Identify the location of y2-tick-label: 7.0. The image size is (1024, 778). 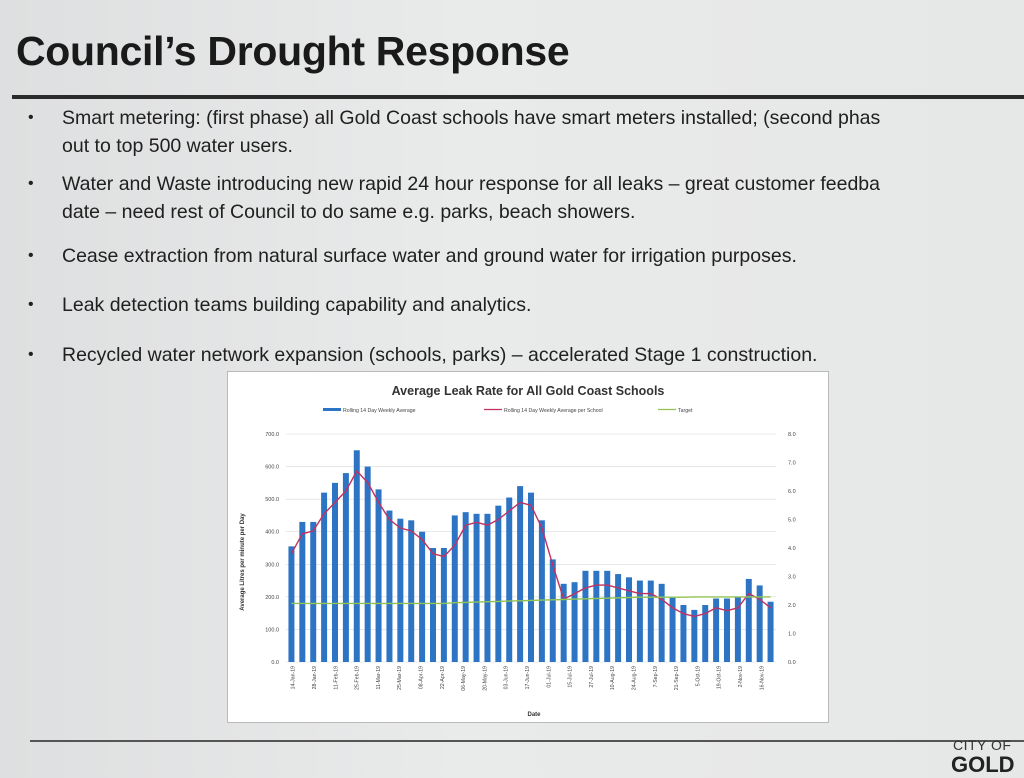
(792, 464).